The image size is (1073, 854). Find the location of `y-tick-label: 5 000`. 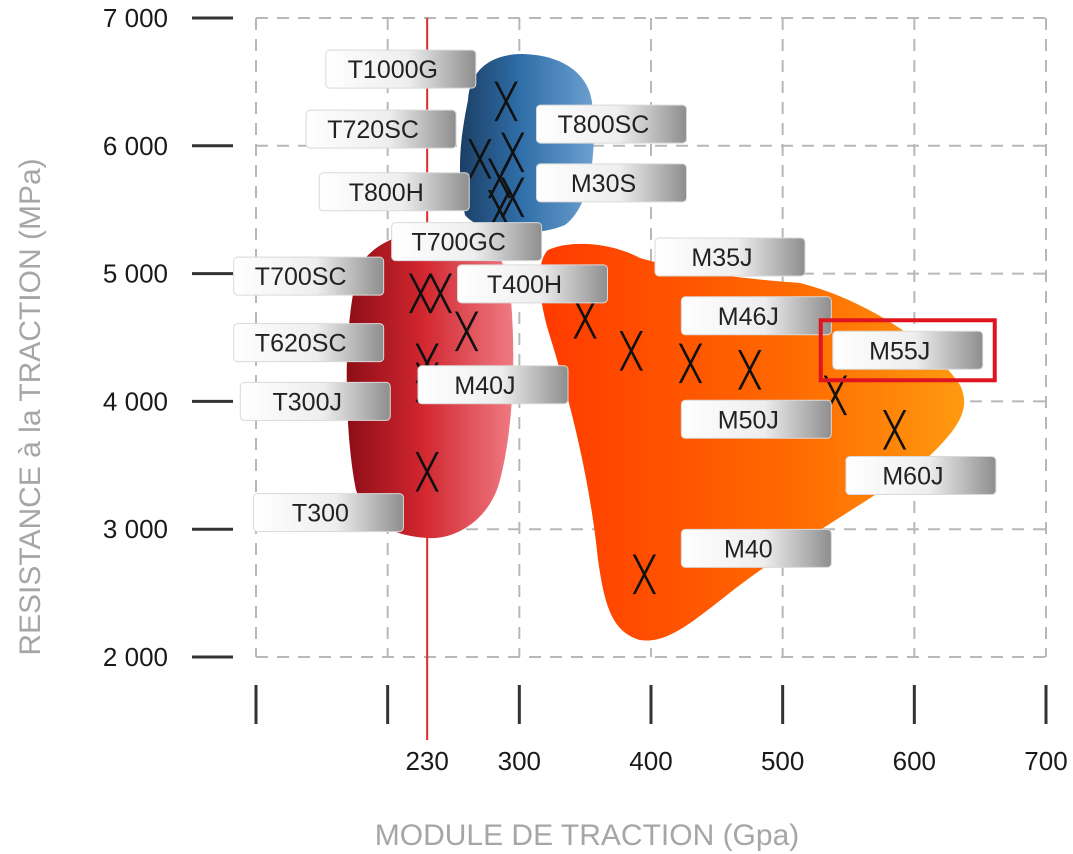

y-tick-label: 5 000 is located at coordinates (135, 274).